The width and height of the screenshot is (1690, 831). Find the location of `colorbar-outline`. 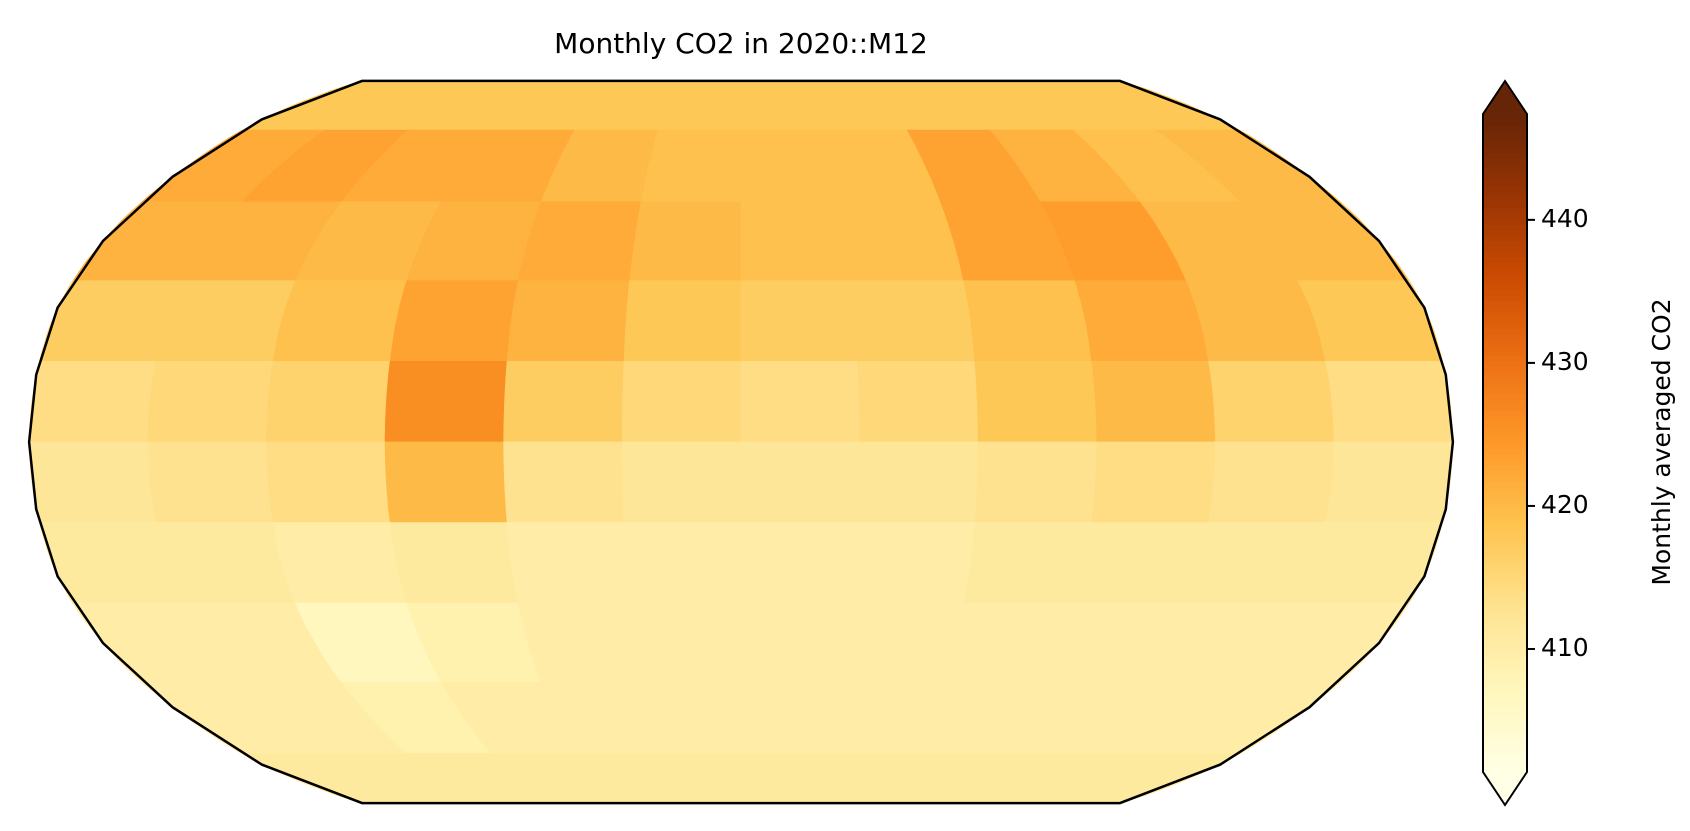

colorbar-outline is located at coordinates (1505, 443).